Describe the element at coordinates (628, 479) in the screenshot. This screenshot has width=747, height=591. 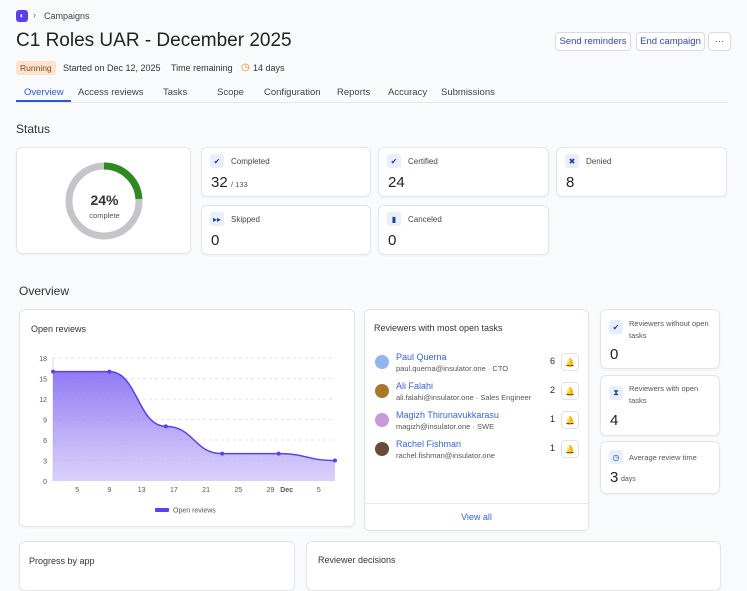
I see `avg-unit: days` at that location.